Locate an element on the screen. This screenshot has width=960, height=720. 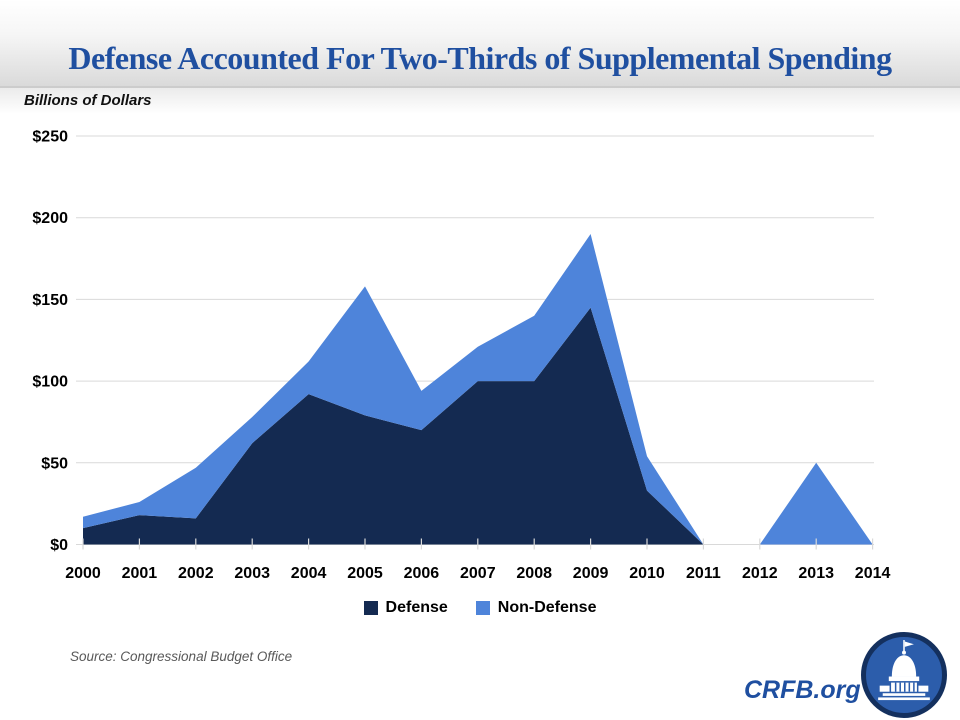
capitol-icon is located at coordinates (904, 670).